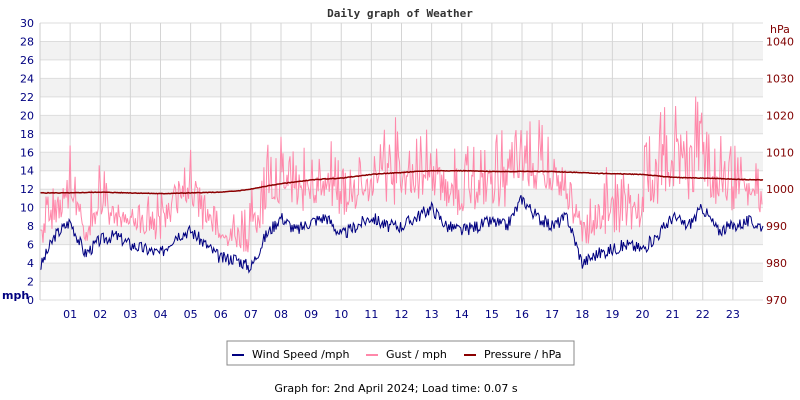 The image size is (800, 400). I want to click on x-tick-label: 22, so click(703, 314).